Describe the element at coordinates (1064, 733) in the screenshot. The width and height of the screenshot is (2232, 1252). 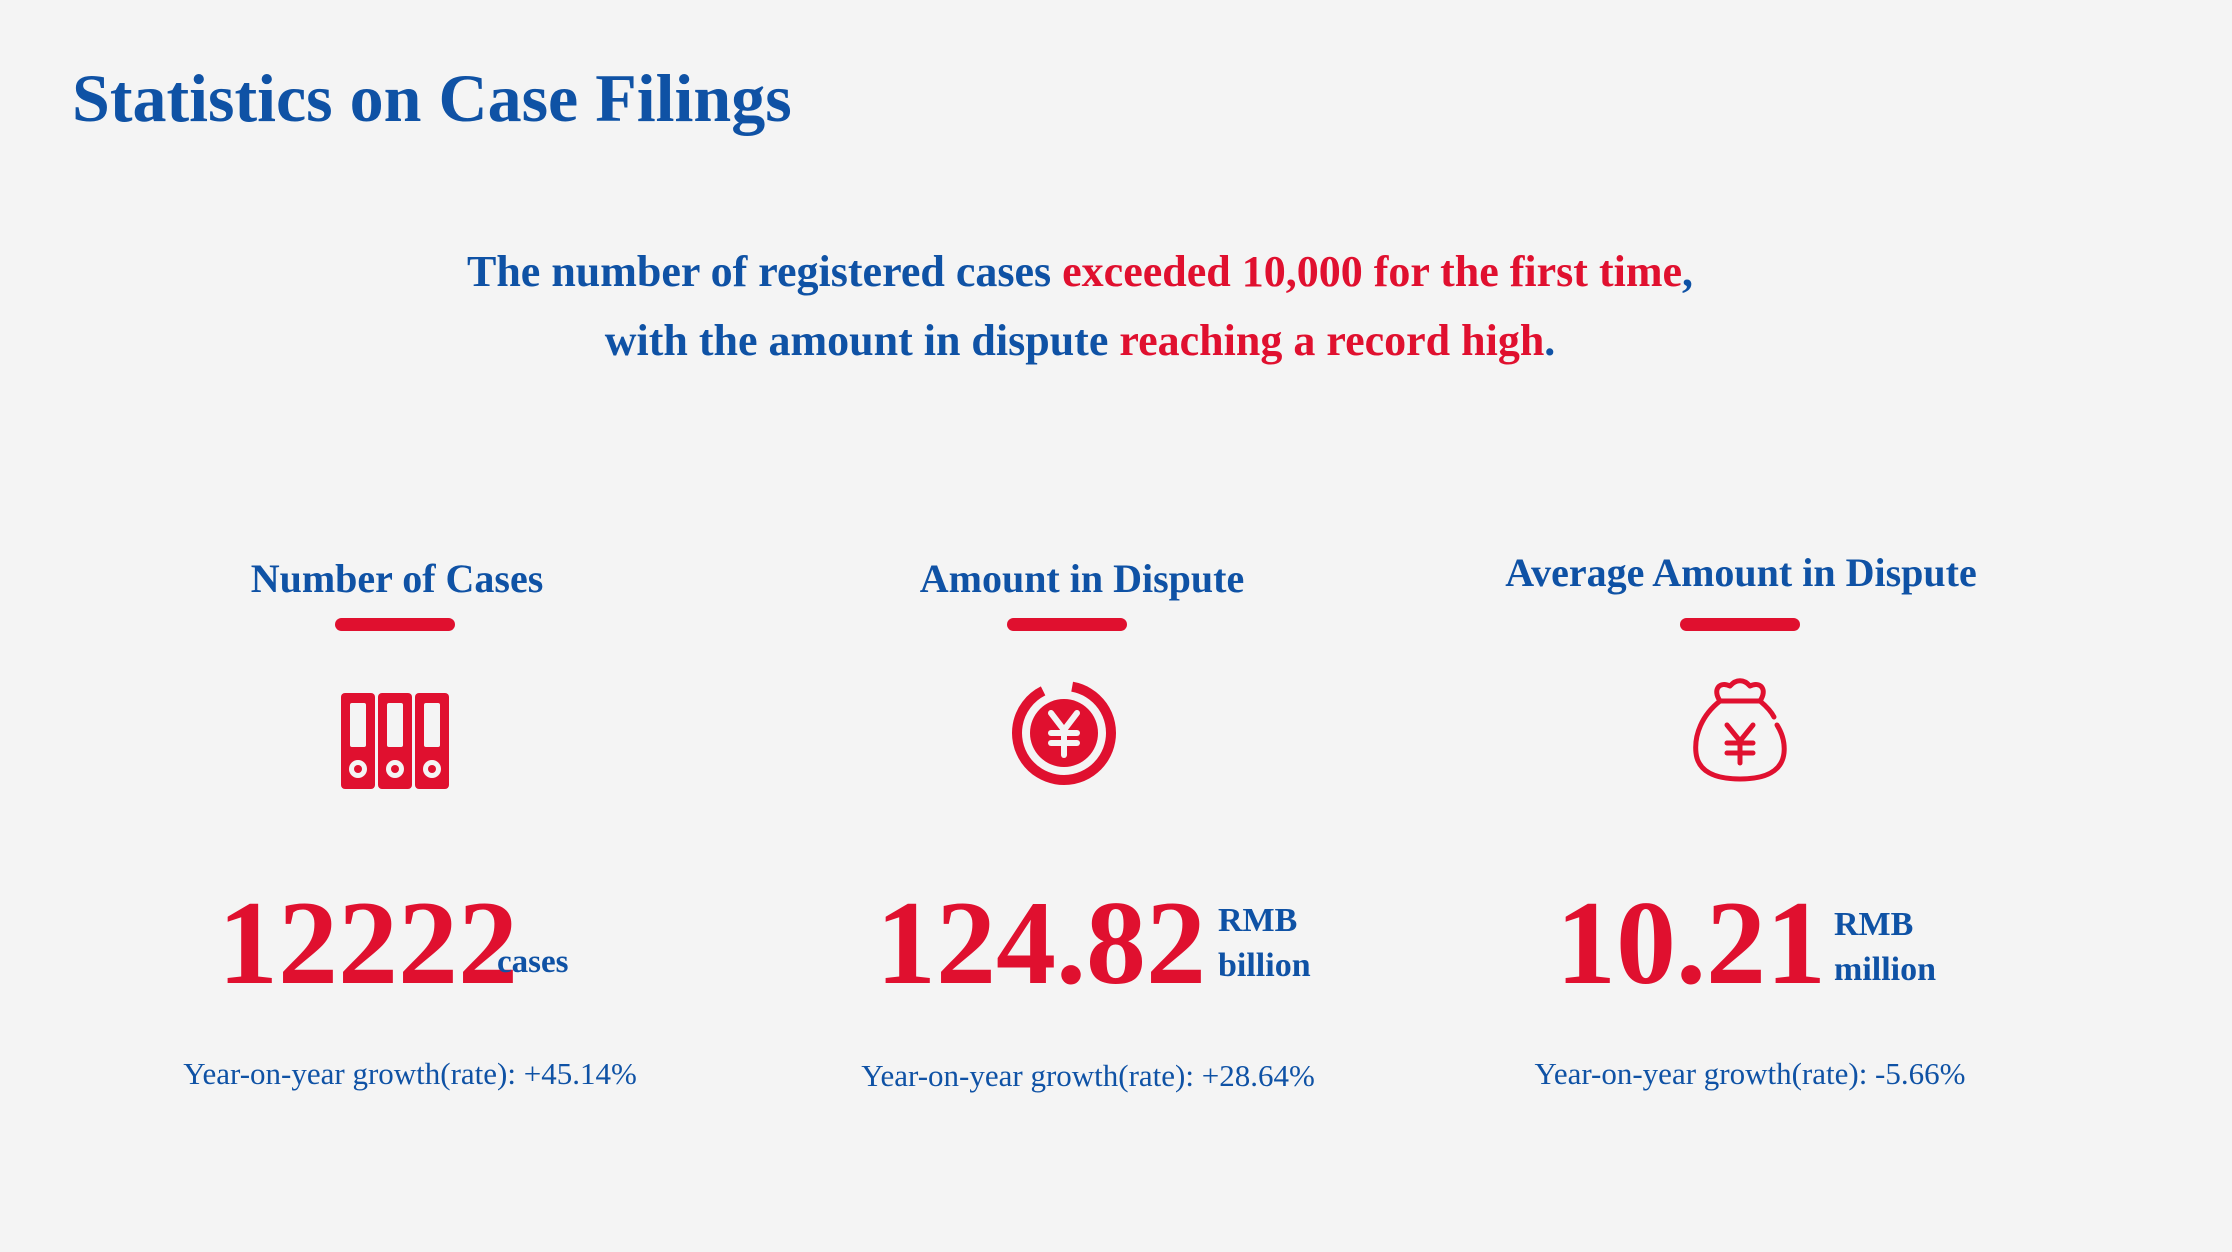
I see `yuan-coin-icon` at that location.